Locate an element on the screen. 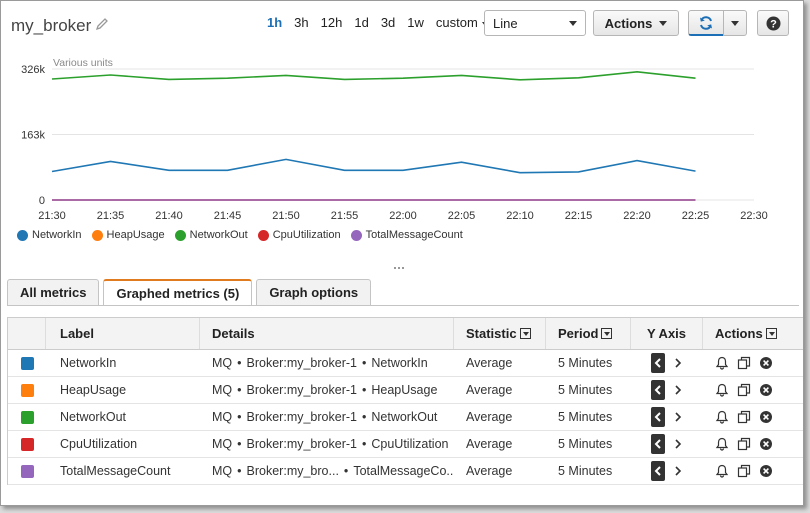 The image size is (810, 513). header-details: Details is located at coordinates (327, 333).